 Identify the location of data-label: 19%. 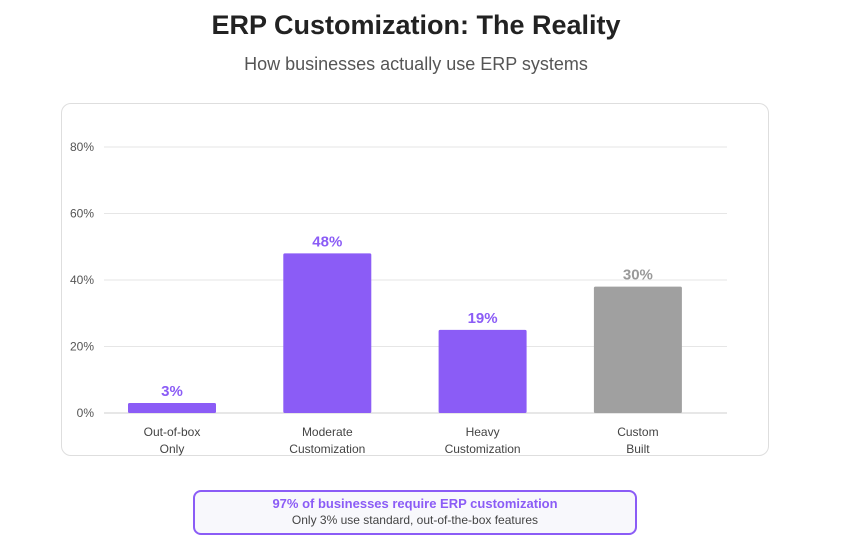
(483, 318).